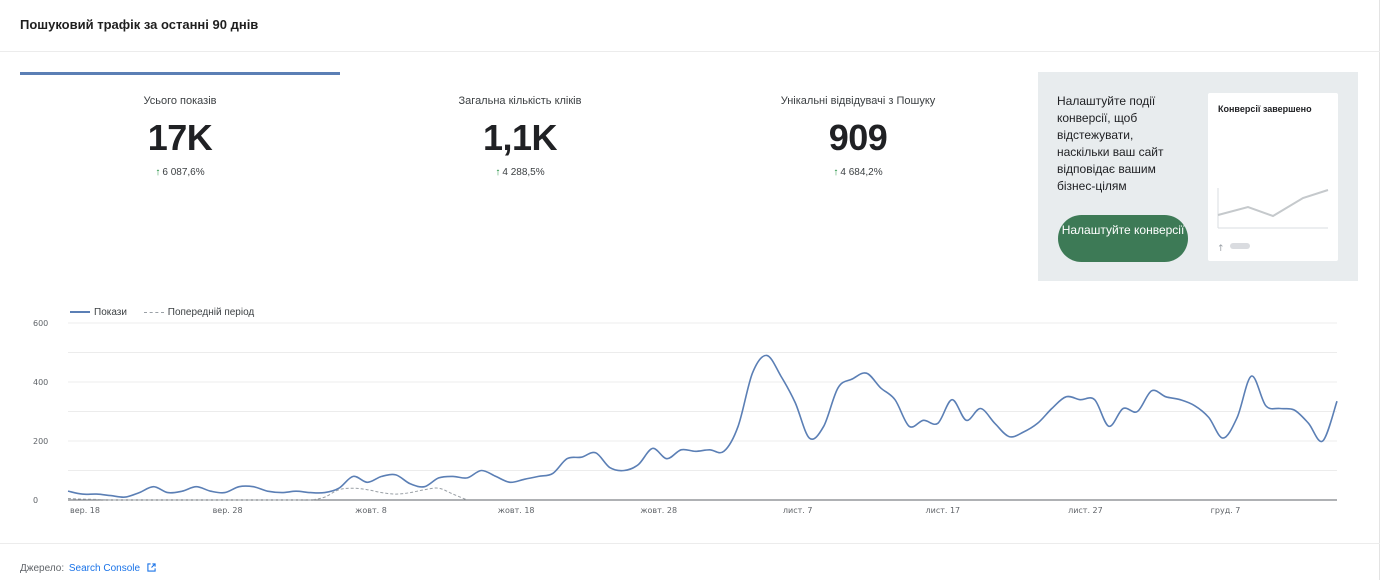 This screenshot has width=1380, height=580. Describe the element at coordinates (42, 568) in the screenshot. I see `source-label: Джерело:` at that location.